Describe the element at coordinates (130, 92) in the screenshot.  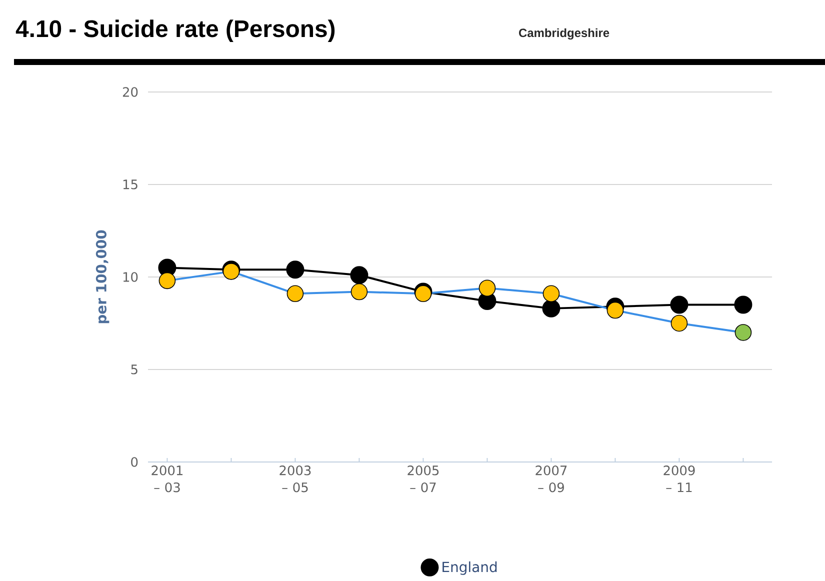
I see `y-tick-label: 20` at that location.